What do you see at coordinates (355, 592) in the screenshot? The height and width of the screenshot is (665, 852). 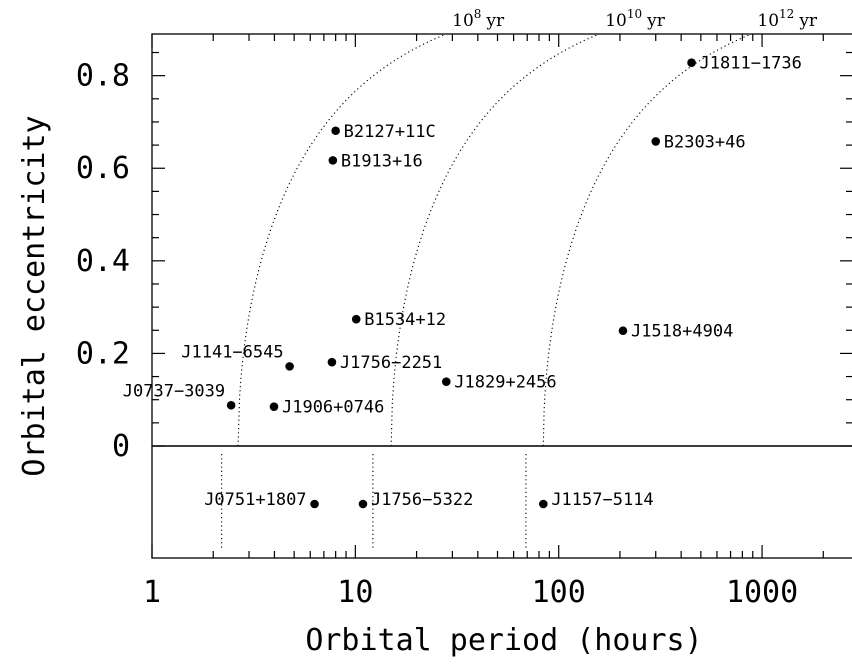 I see `x-tick-label: 10` at bounding box center [355, 592].